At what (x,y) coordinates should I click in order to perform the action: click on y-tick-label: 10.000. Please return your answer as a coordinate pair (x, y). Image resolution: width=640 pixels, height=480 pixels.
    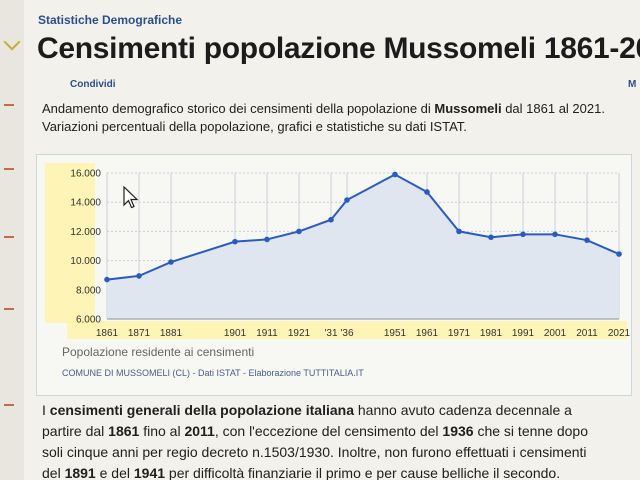
    Looking at the image, I should click on (85, 261).